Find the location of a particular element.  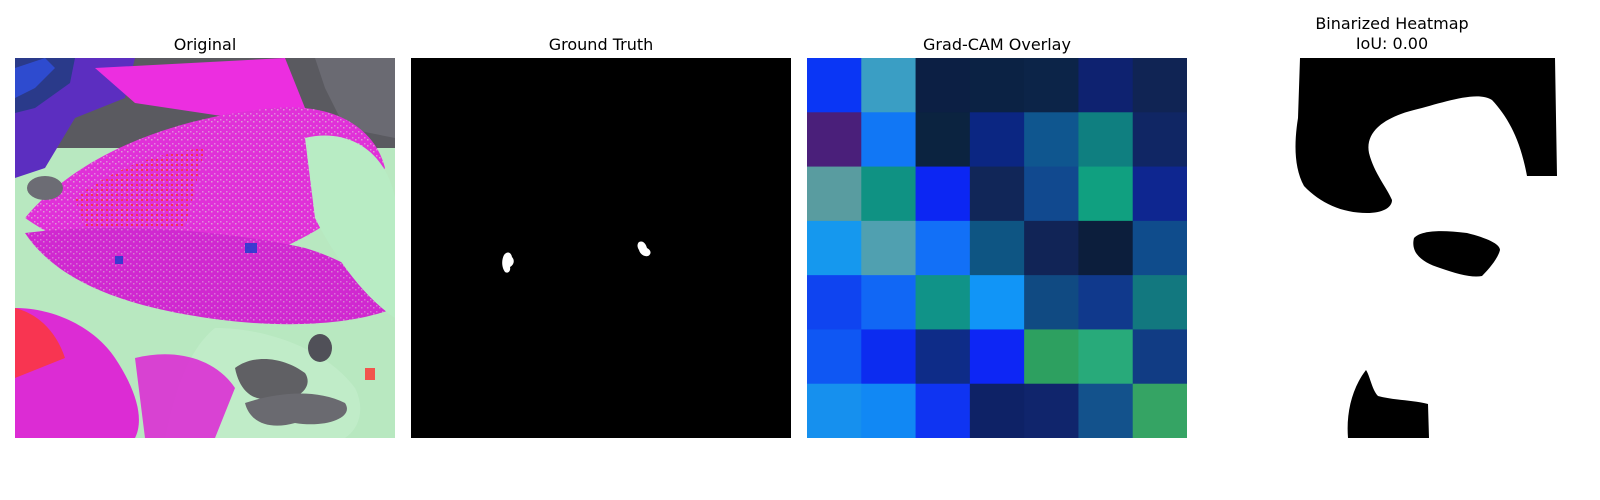

iou-readout: IoU: 0.00 is located at coordinates (1392, 43).